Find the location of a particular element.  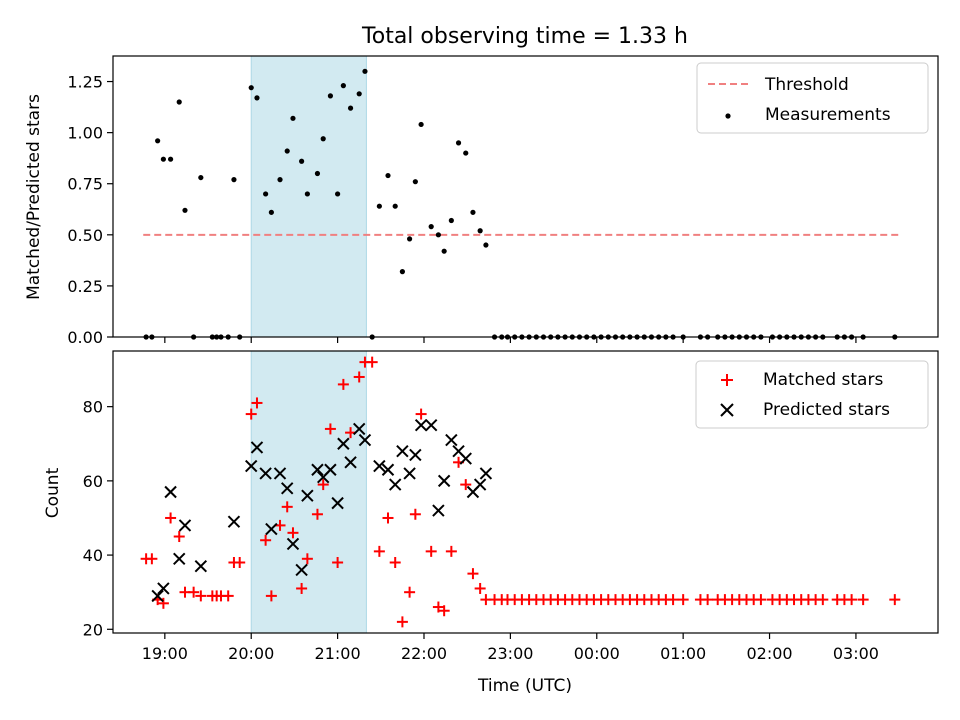

bottom-y-label: Count is located at coordinates (53, 492).